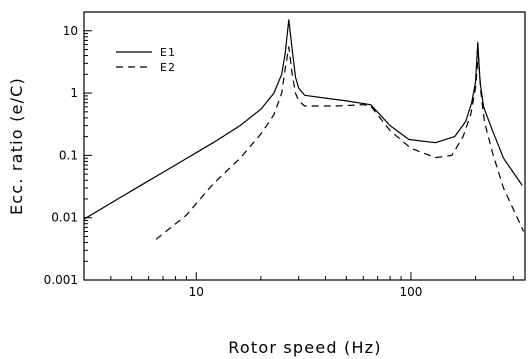 This screenshot has width=531, height=359. What do you see at coordinates (146, 60) in the screenshot?
I see `legend: E1 E2` at bounding box center [146, 60].